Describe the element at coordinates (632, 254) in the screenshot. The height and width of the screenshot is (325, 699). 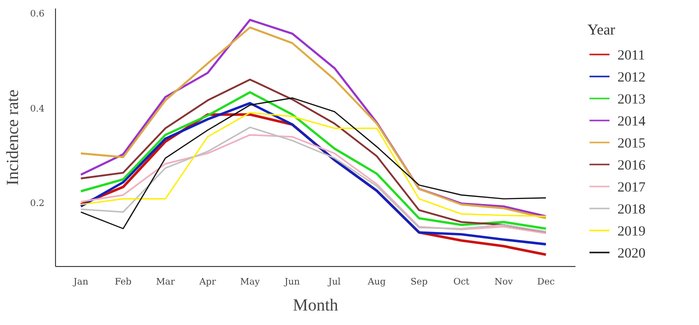
I see `legend-label: 2020` at that location.